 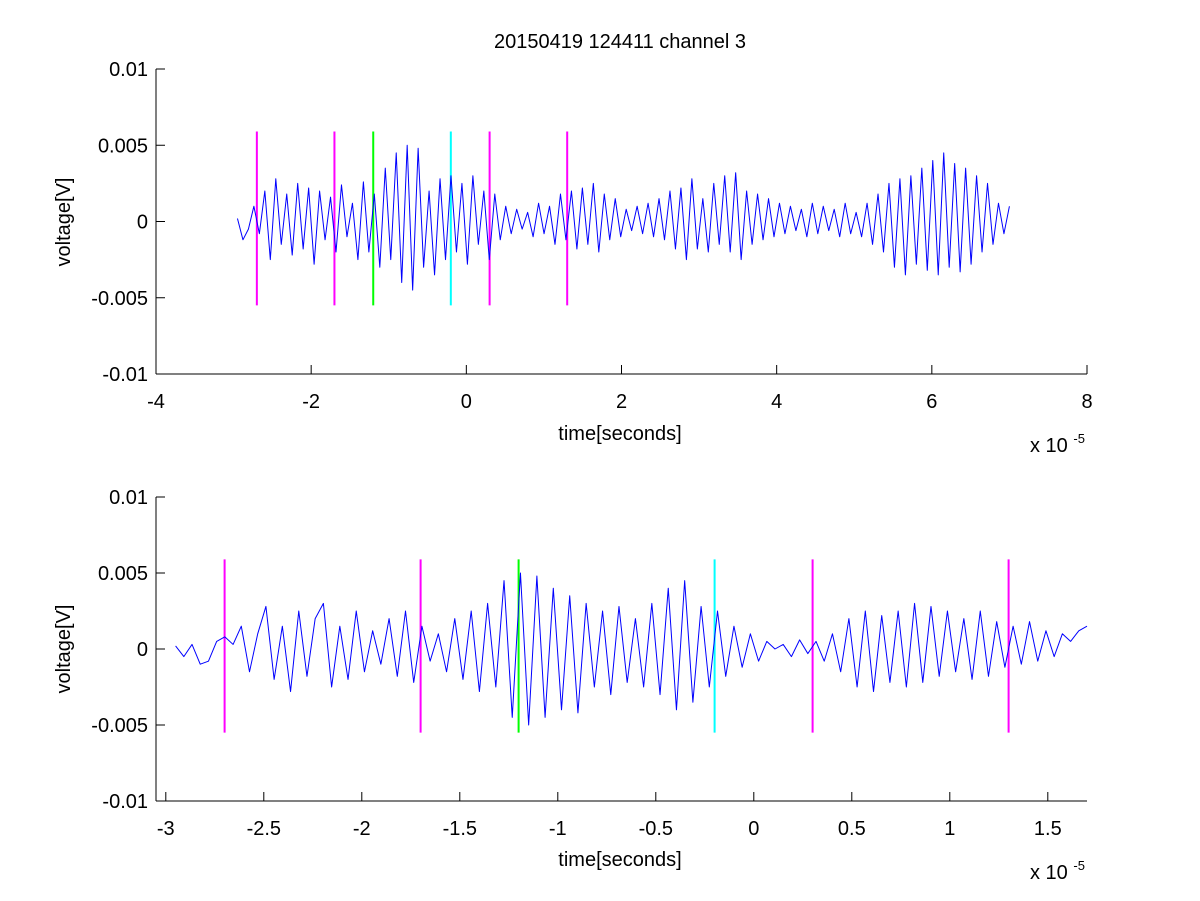 What do you see at coordinates (621, 402) in the screenshot?
I see `top-plot-x-tick-label: 2` at bounding box center [621, 402].